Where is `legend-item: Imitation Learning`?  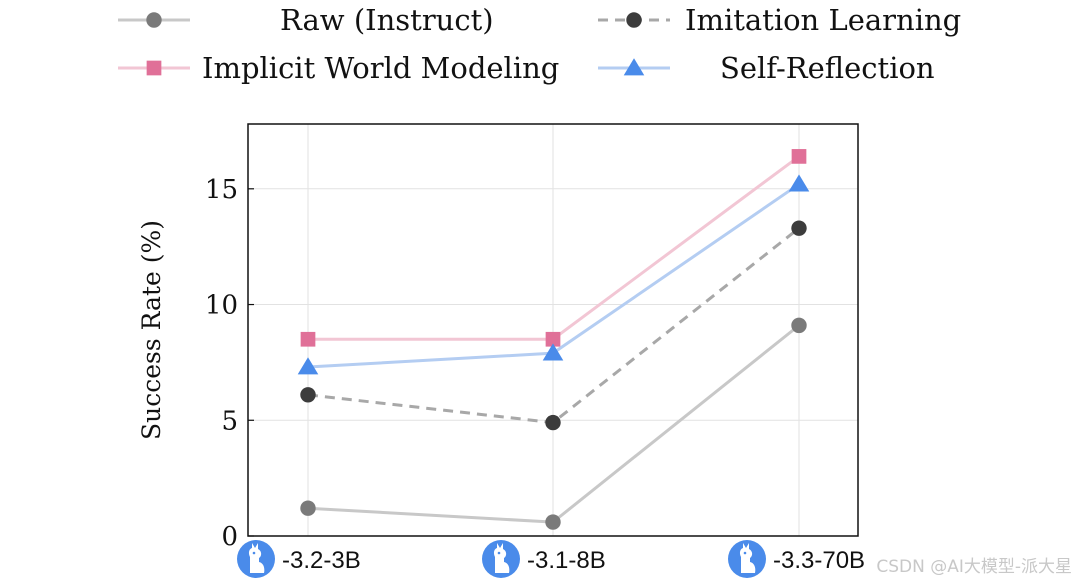
legend-item: Imitation Learning is located at coordinates (779, 20).